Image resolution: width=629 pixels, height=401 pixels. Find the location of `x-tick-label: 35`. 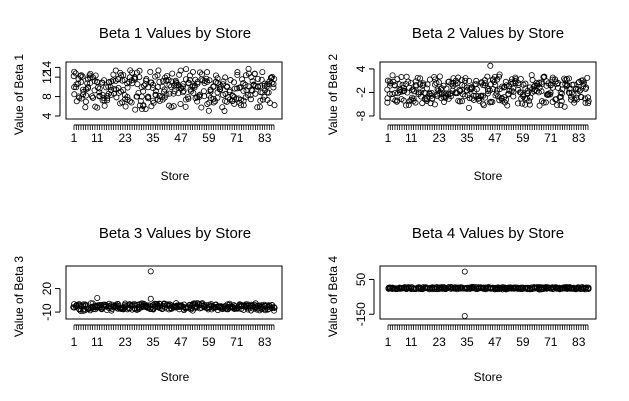

x-tick-label: 35 is located at coordinates (467, 138).